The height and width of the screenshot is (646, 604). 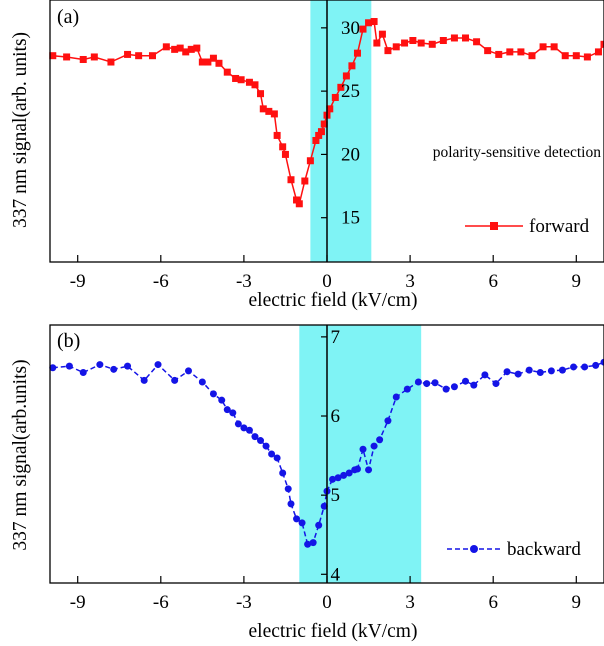 What do you see at coordinates (493, 281) in the screenshot?
I see `panel-a-x-tick-label: 6` at bounding box center [493, 281].